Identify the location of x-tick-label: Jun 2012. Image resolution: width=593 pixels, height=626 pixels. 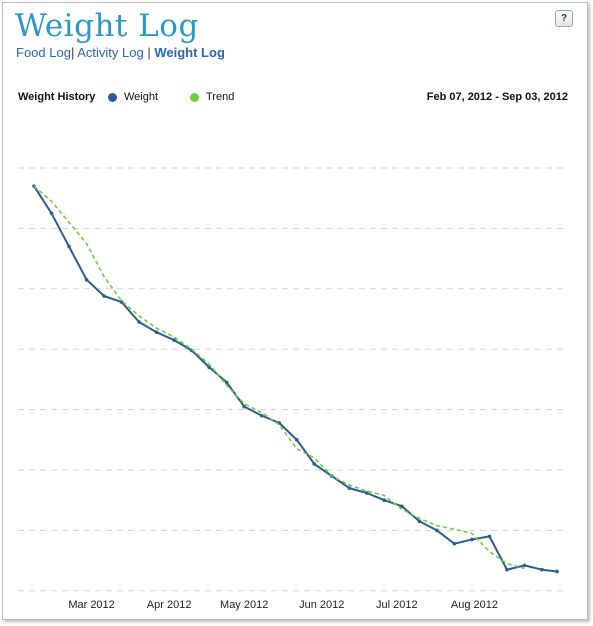
(321, 605).